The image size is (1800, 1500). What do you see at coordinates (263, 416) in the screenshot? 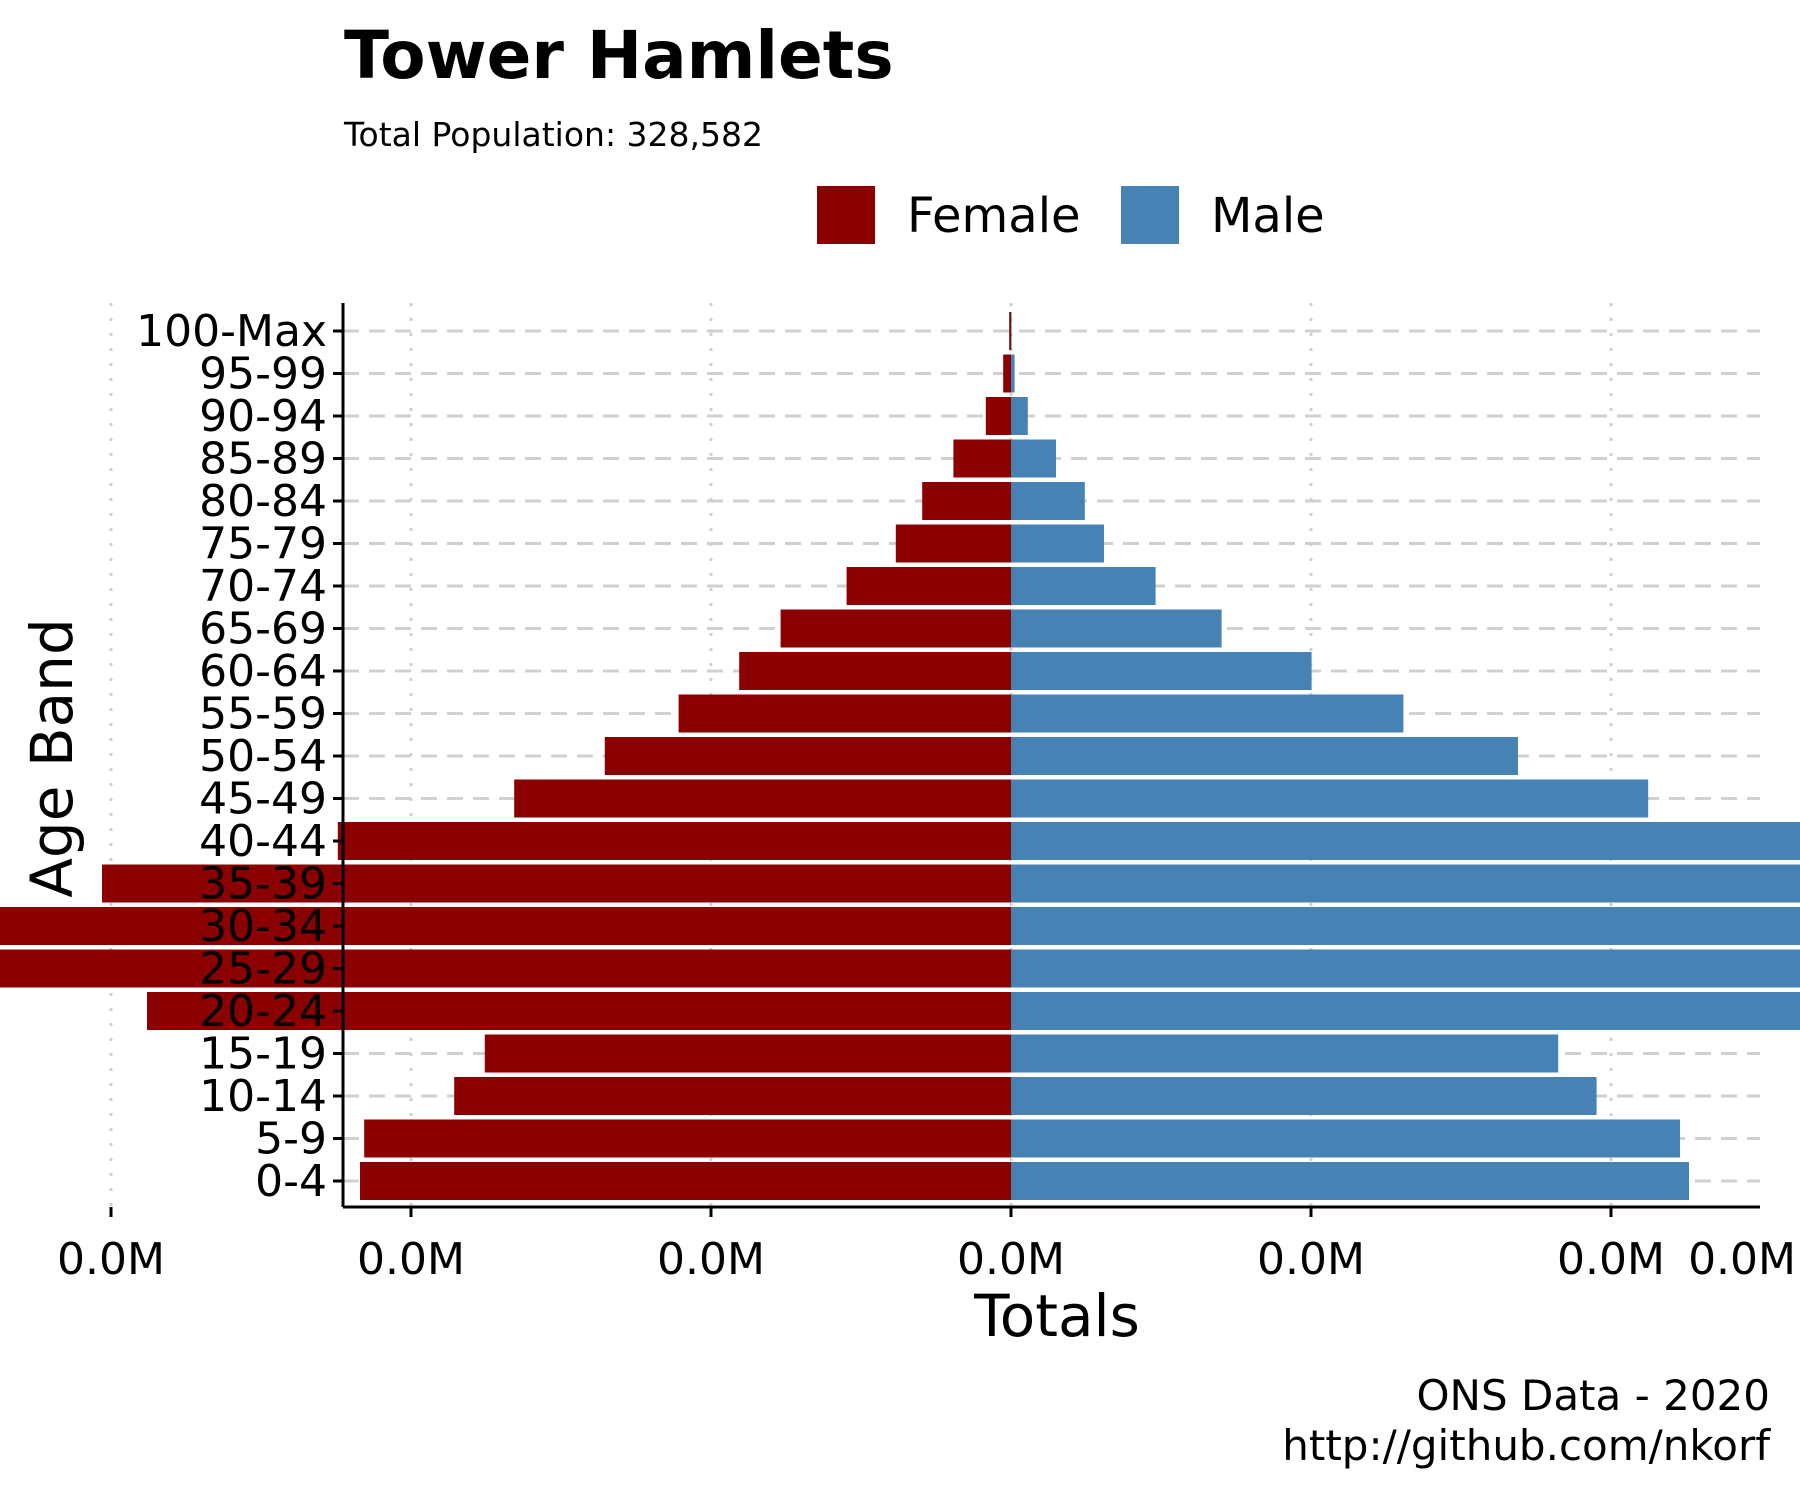
I see `y-tick-label: 90-94` at bounding box center [263, 416].